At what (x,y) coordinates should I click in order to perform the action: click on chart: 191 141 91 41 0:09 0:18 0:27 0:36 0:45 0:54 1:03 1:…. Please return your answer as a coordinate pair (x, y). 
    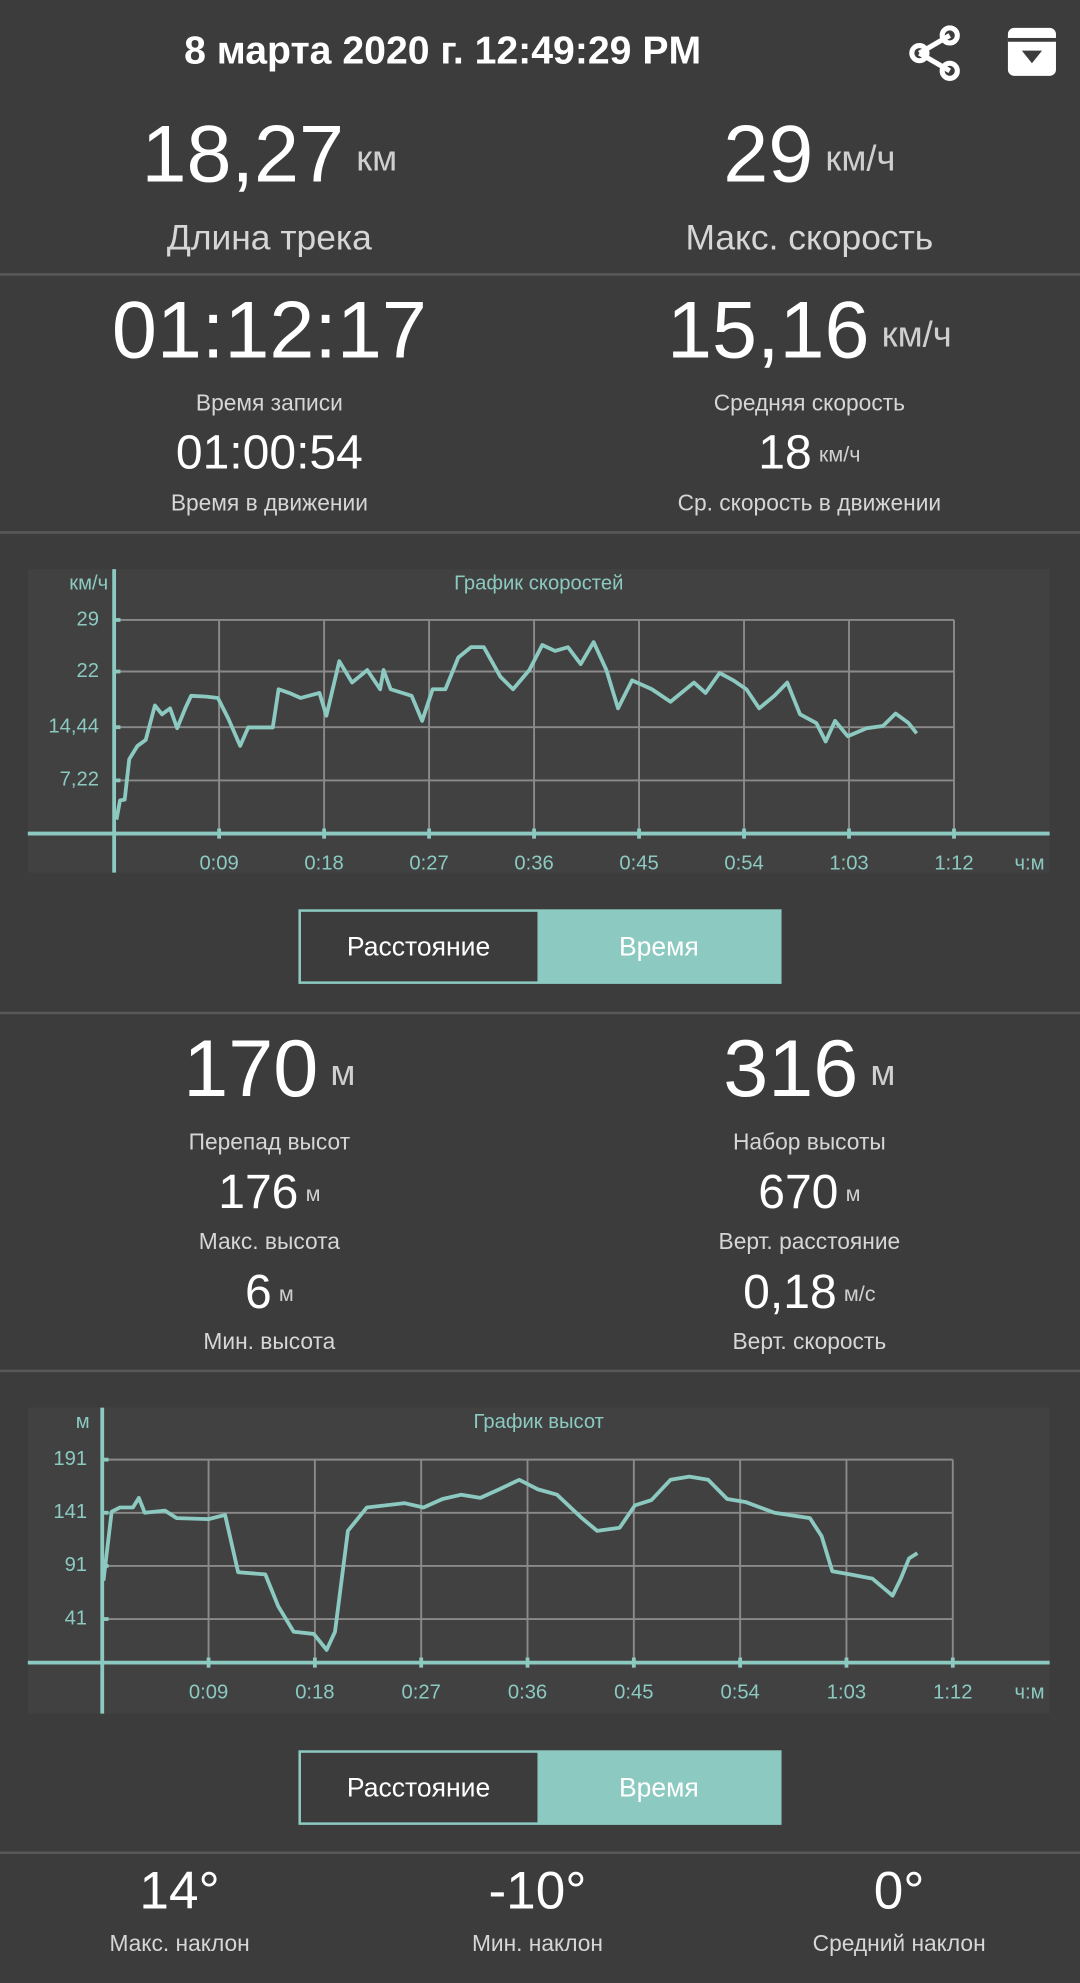
    Looking at the image, I should click on (538, 1560).